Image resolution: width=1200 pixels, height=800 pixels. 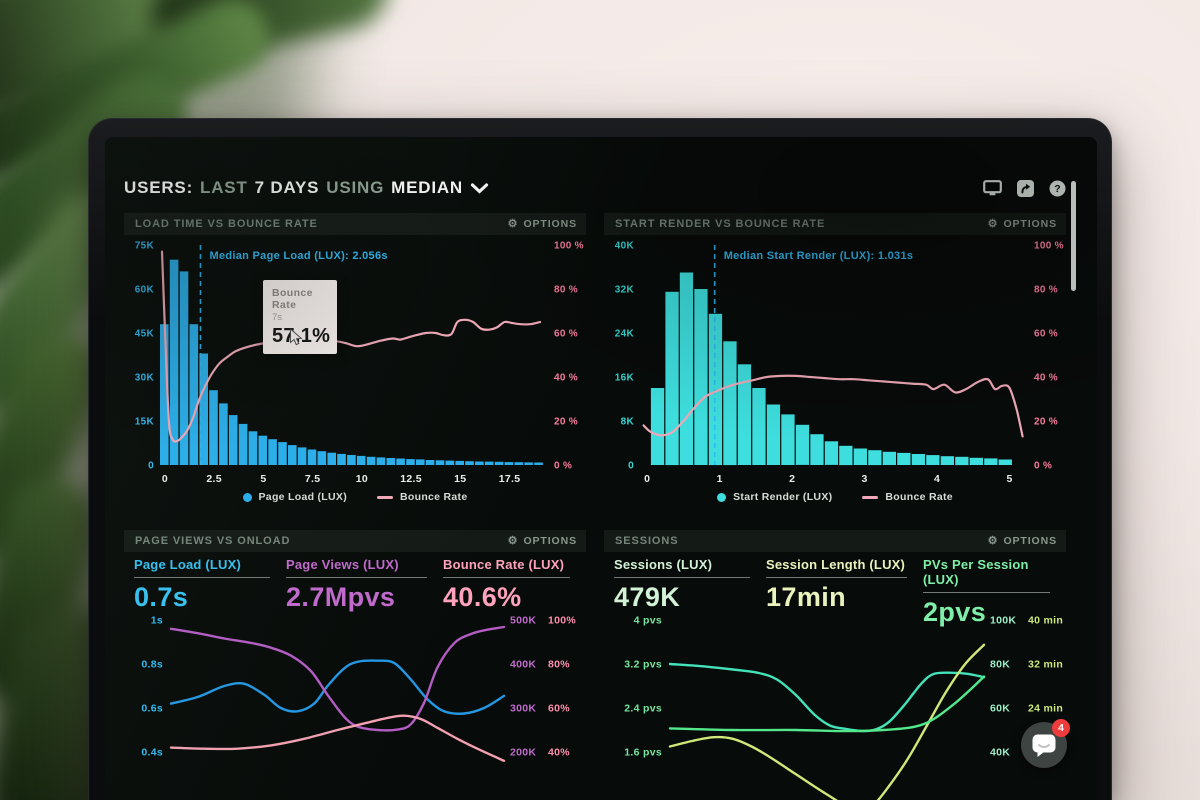 What do you see at coordinates (161, 597) in the screenshot?
I see `metric-value: 0.7s` at bounding box center [161, 597].